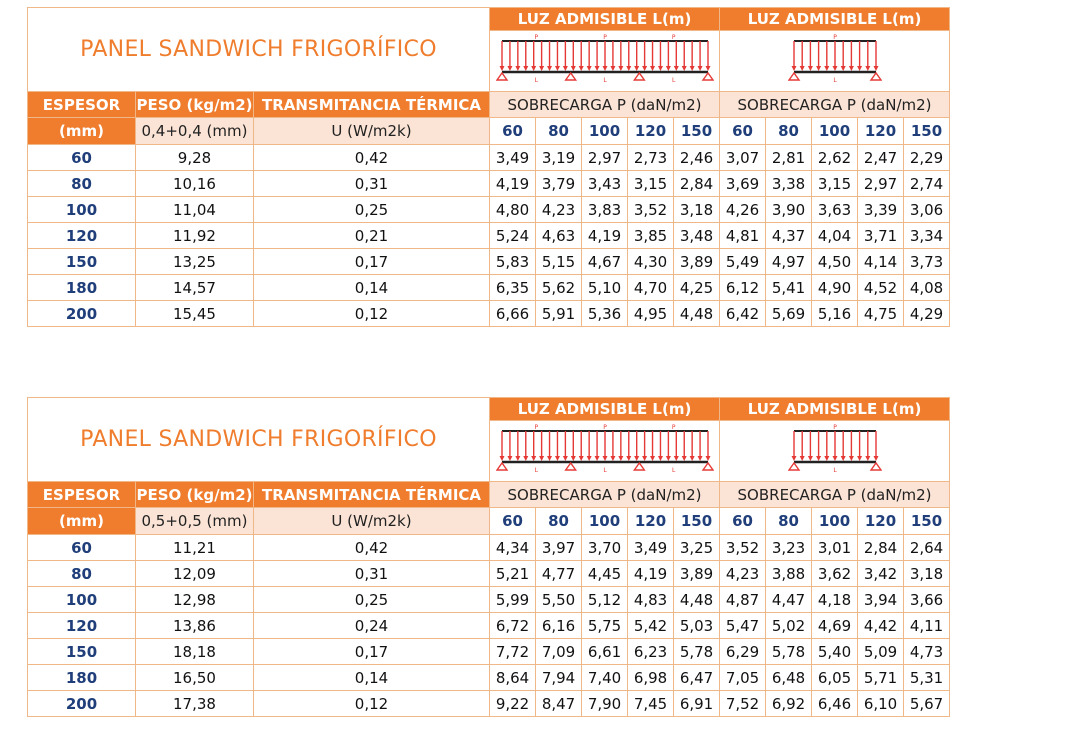 This screenshot has width=1066, height=742. What do you see at coordinates (927, 235) in the screenshot?
I see `luz-value-cell: 3,34` at bounding box center [927, 235].